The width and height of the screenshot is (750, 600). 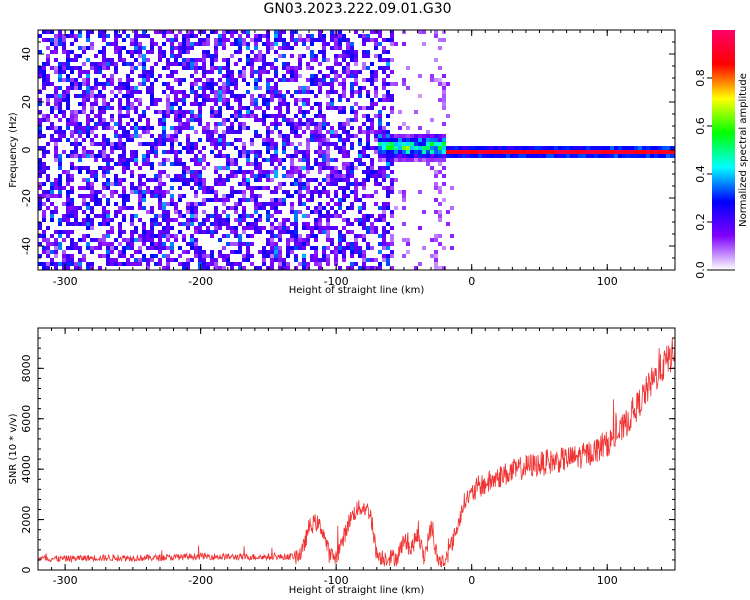 I want to click on y-tick-label: 6000, so click(x=26, y=419).